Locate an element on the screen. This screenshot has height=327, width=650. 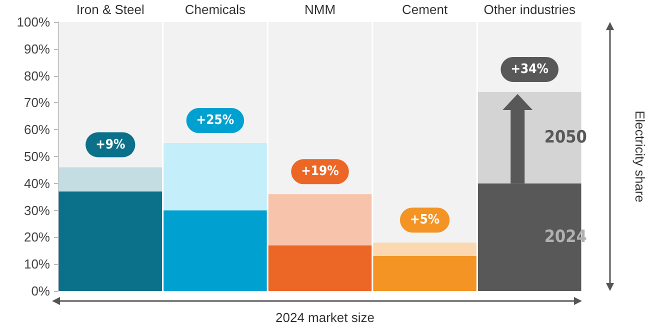
x-tick-label: Chemicals is located at coordinates (215, 9).